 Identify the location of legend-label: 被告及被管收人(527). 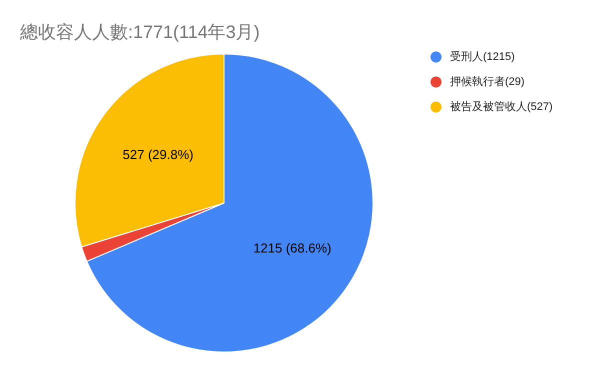
(501, 106).